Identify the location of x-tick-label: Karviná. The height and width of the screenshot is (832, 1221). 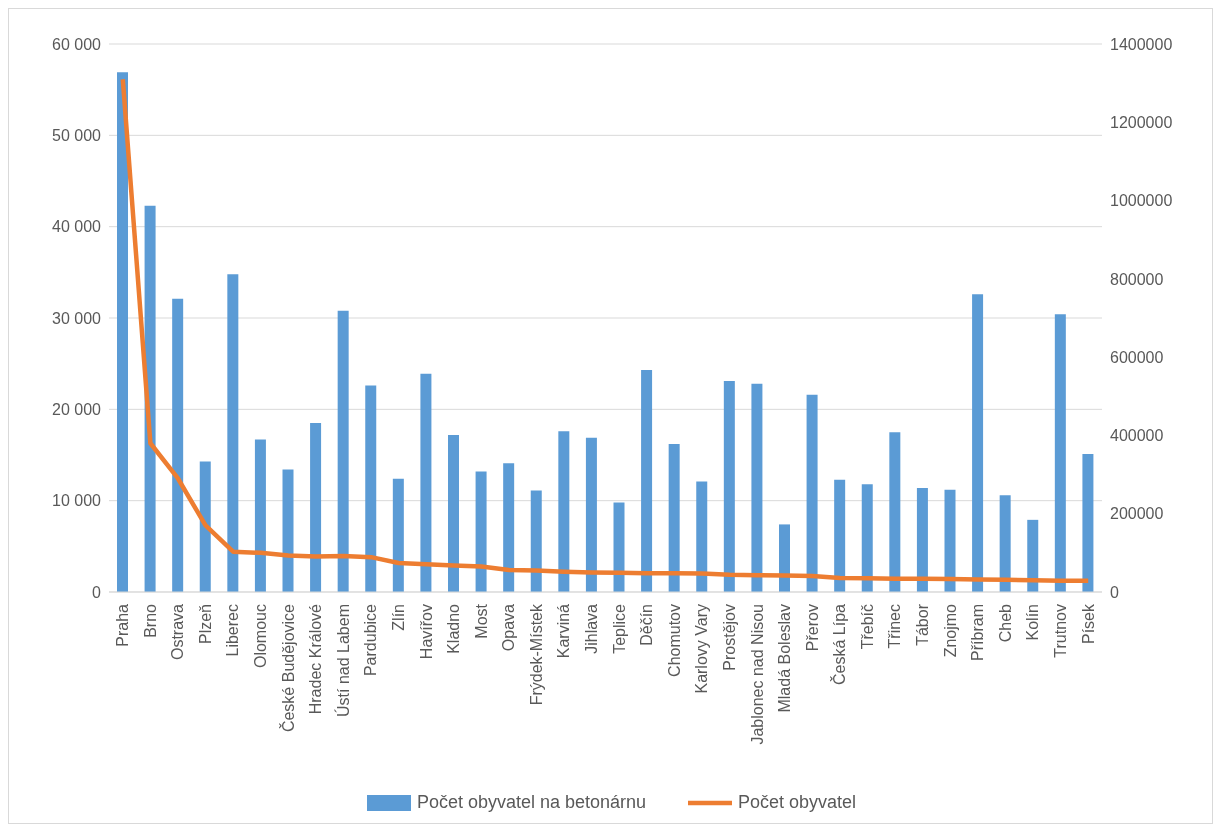
(564, 631).